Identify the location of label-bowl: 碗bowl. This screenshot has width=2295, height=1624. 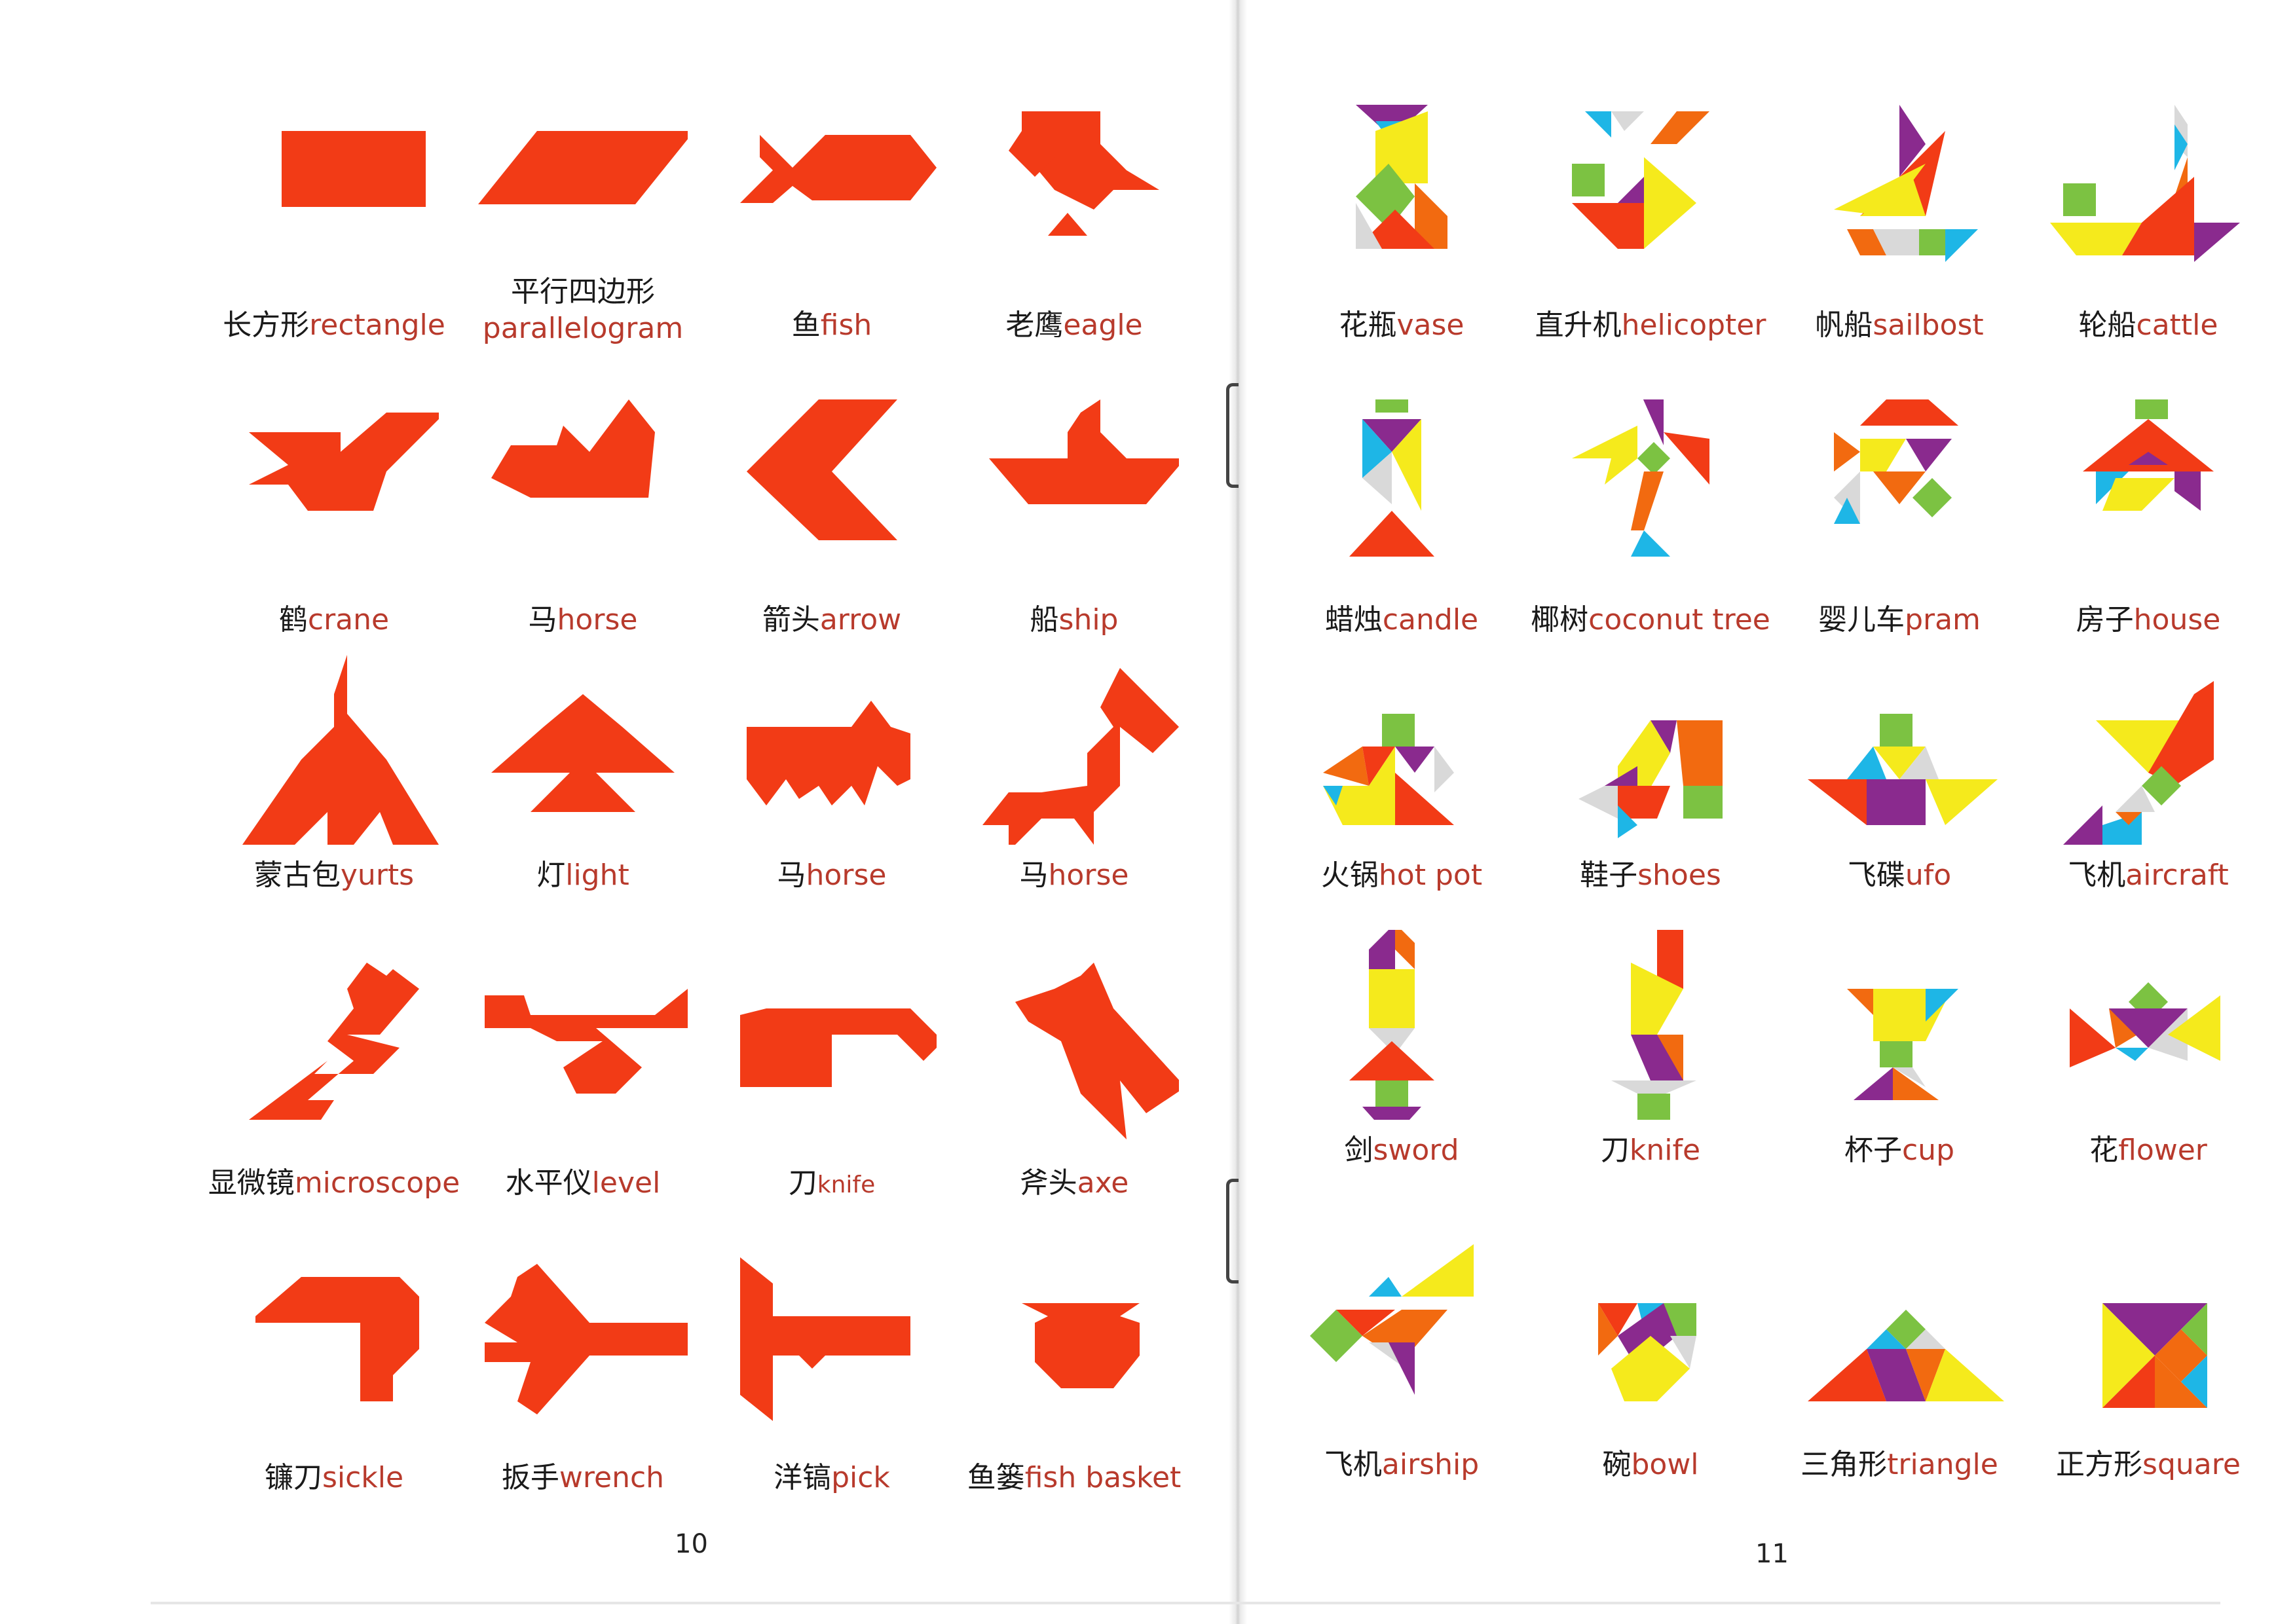
(1650, 1464).